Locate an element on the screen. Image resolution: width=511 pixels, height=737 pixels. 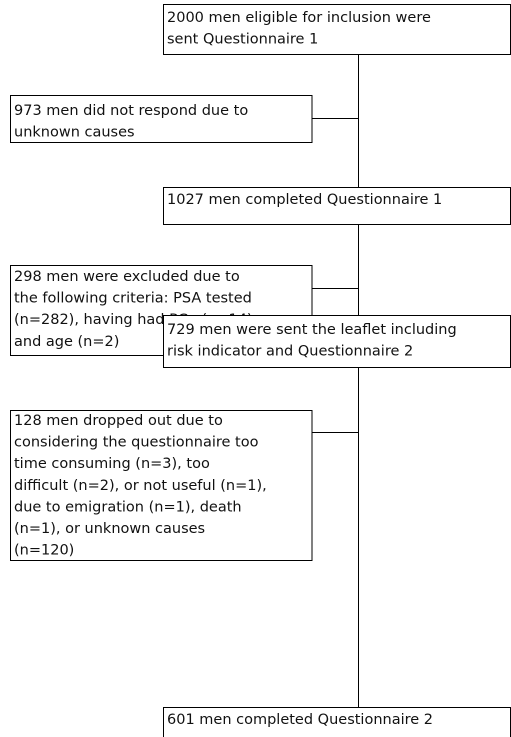
box-text: and age (n=2) is located at coordinates (66, 342).